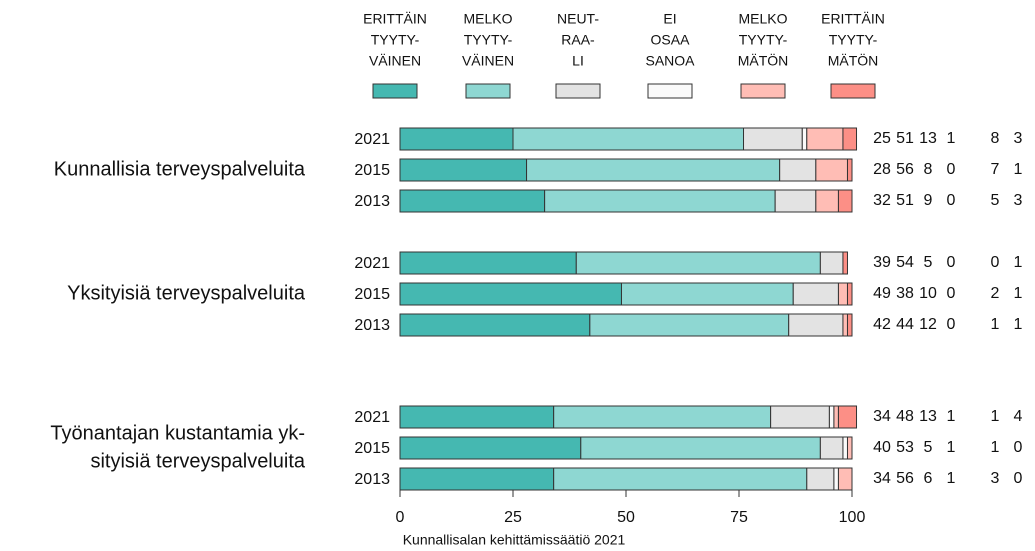 The image size is (1035, 551). I want to click on source: Kunnallisalan kehittämissäätiö 2021, so click(514, 540).